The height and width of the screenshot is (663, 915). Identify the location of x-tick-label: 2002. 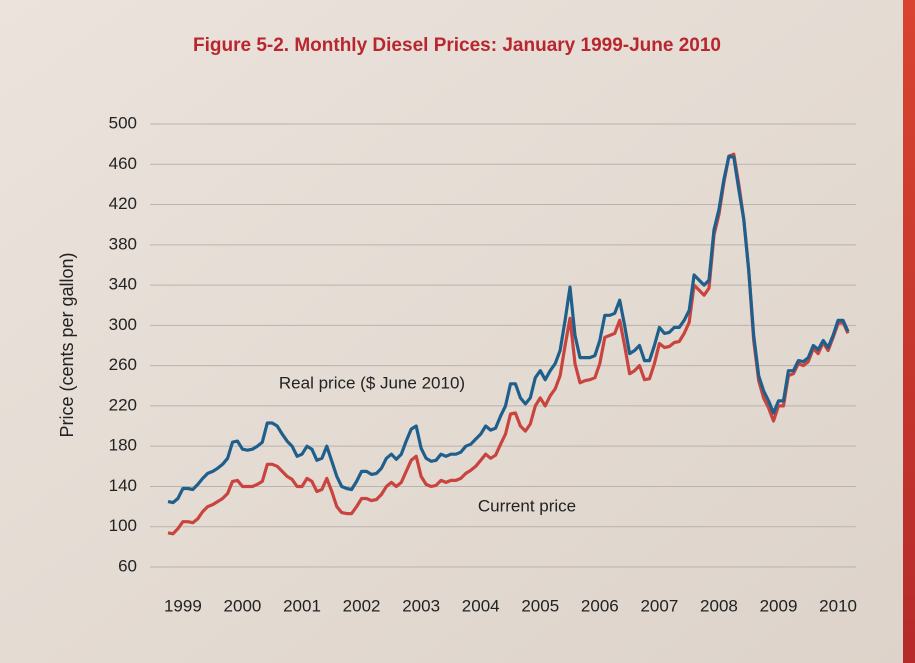
(362, 605).